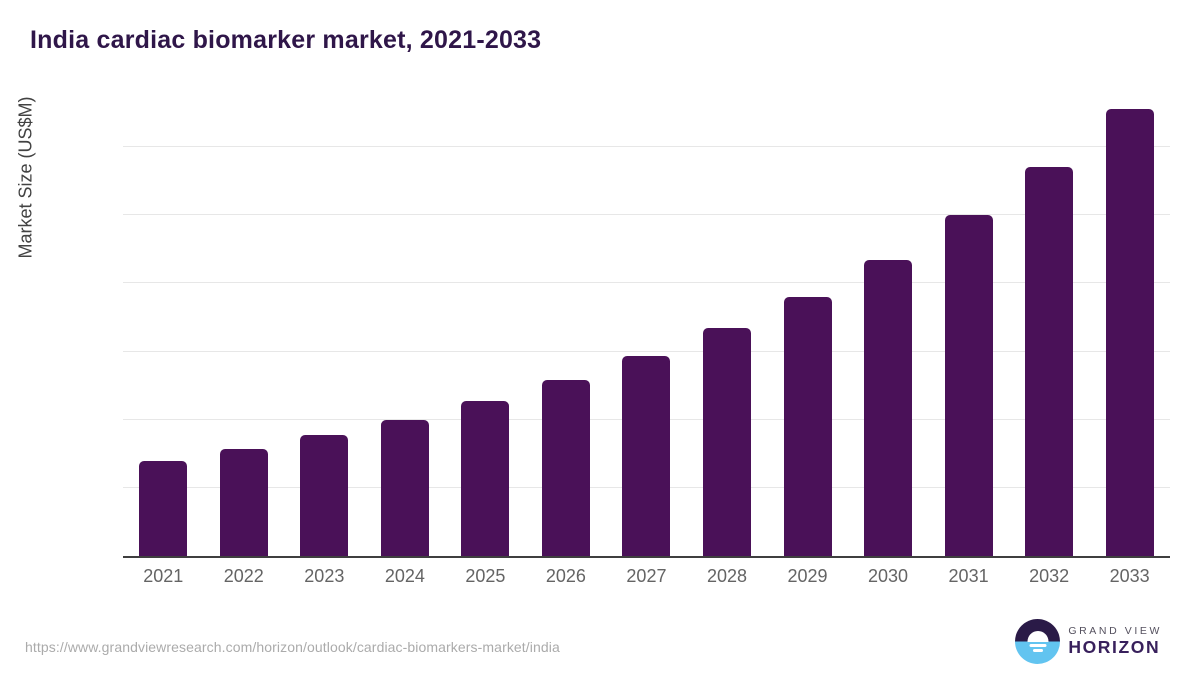  I want to click on x-tick-label-2028: 2028, so click(726, 576).